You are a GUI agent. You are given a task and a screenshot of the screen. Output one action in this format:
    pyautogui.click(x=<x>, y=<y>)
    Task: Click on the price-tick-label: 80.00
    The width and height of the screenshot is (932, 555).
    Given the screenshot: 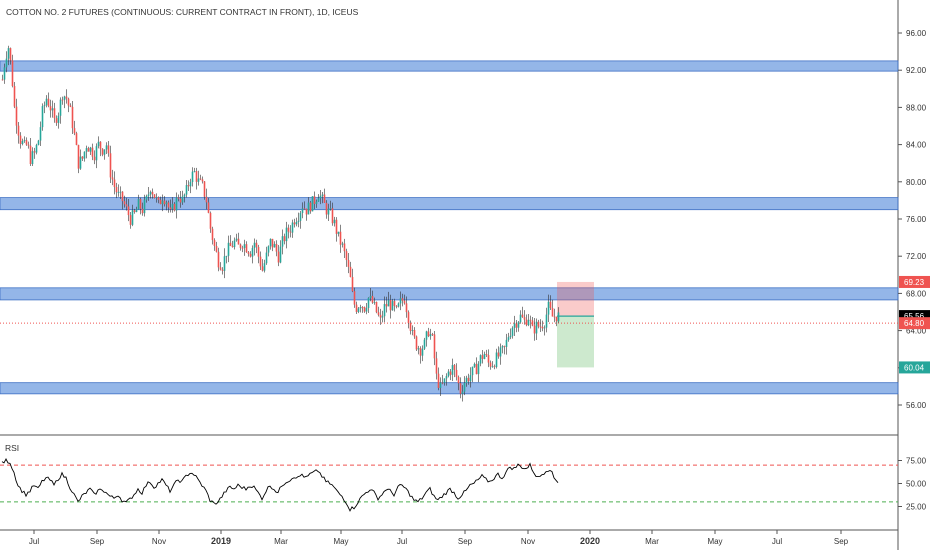 What is the action you would take?
    pyautogui.click(x=916, y=182)
    